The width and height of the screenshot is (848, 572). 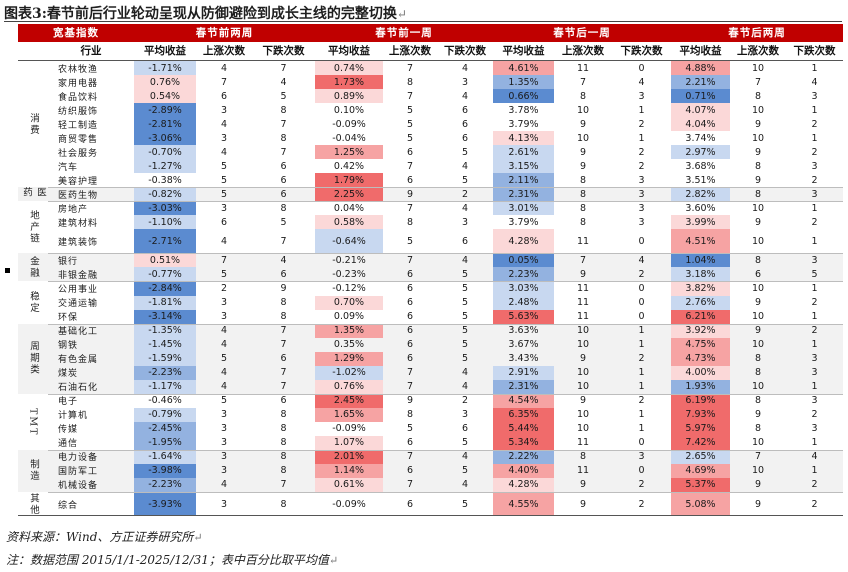 What do you see at coordinates (165, 241) in the screenshot?
I see `avg-return-cell: -2.71%` at bounding box center [165, 241].